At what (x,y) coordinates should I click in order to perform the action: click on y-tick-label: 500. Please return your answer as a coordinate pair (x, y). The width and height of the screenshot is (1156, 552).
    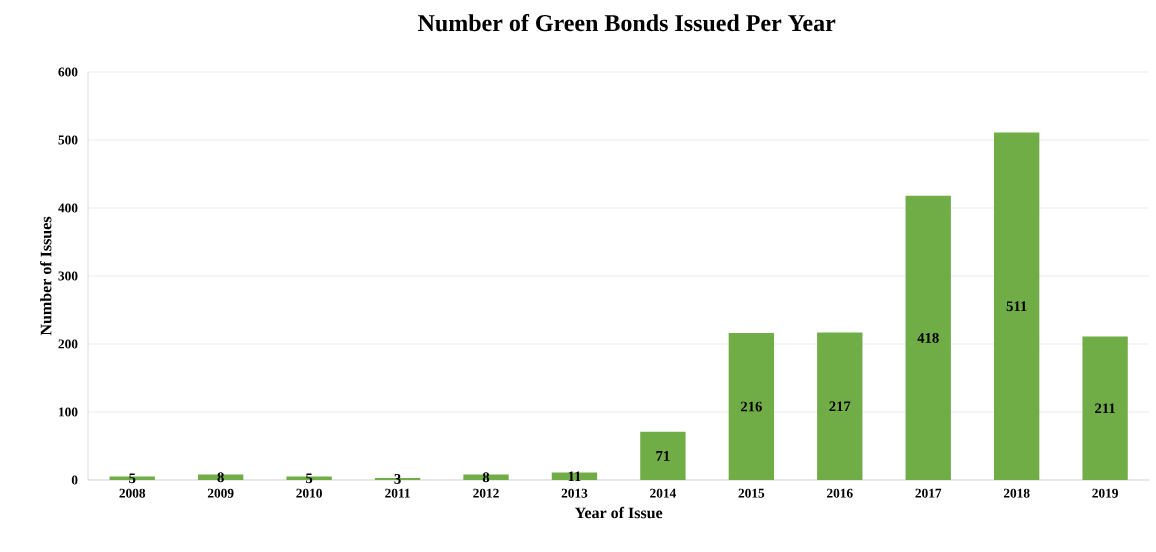
    Looking at the image, I should click on (68, 140).